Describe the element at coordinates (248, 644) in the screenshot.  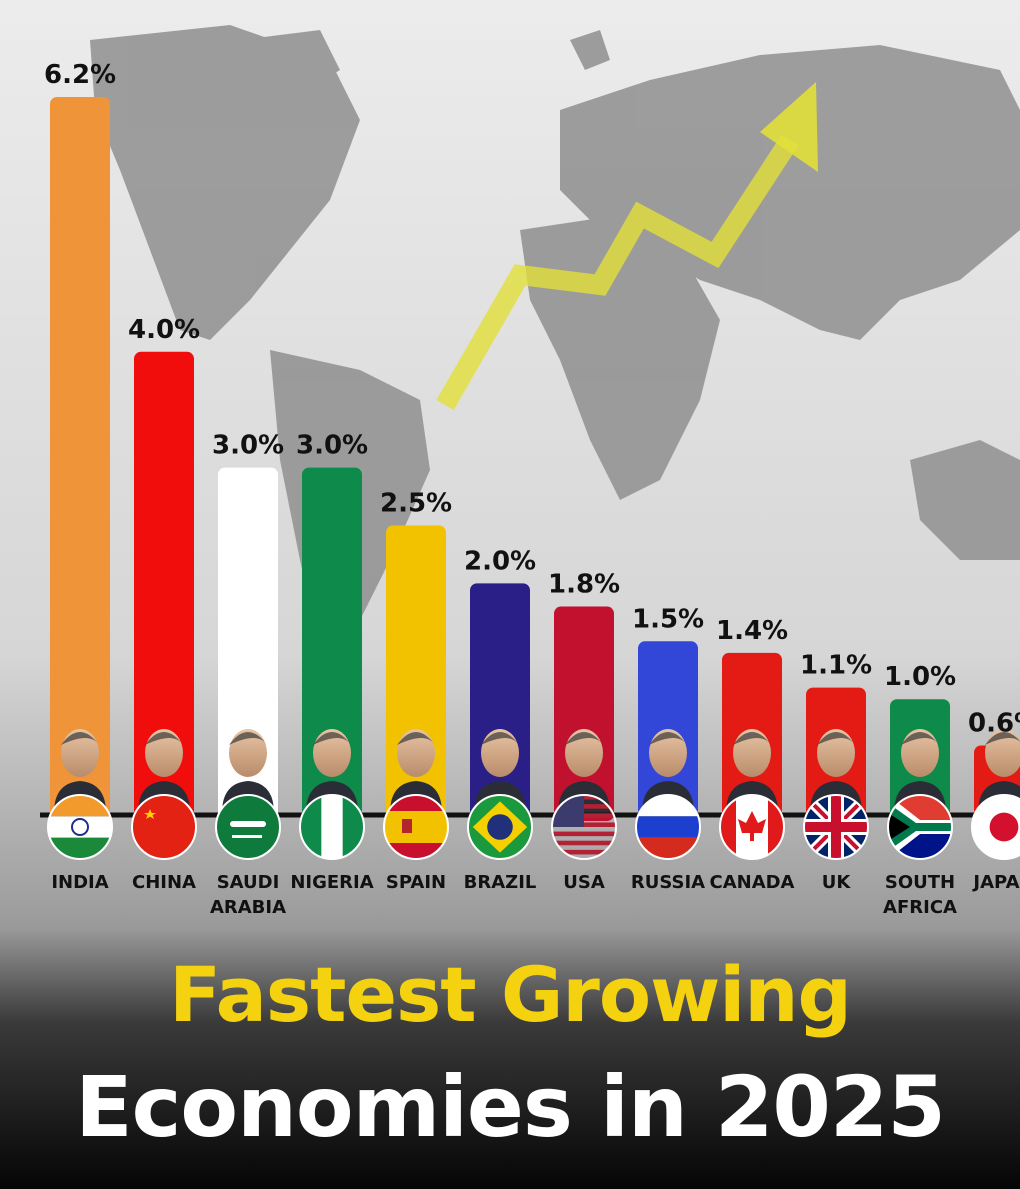
I see `bar-saudi-arabia` at that location.